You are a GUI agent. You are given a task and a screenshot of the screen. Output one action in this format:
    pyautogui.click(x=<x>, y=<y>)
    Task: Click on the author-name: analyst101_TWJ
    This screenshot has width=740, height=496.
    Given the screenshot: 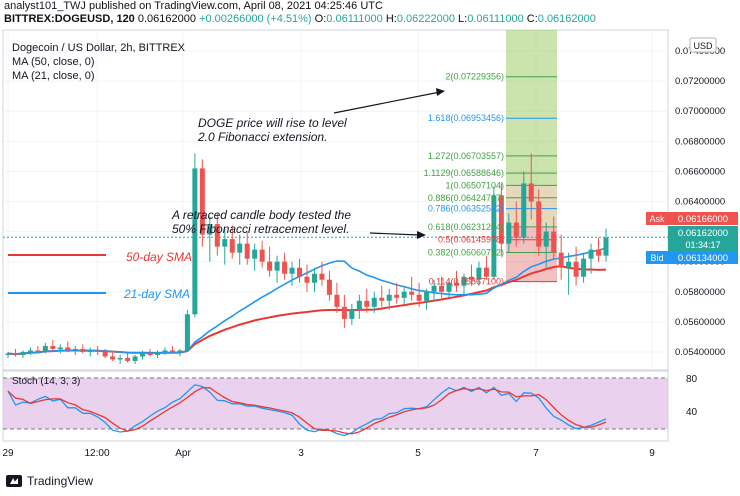 What is the action you would take?
    pyautogui.click(x=45, y=6)
    